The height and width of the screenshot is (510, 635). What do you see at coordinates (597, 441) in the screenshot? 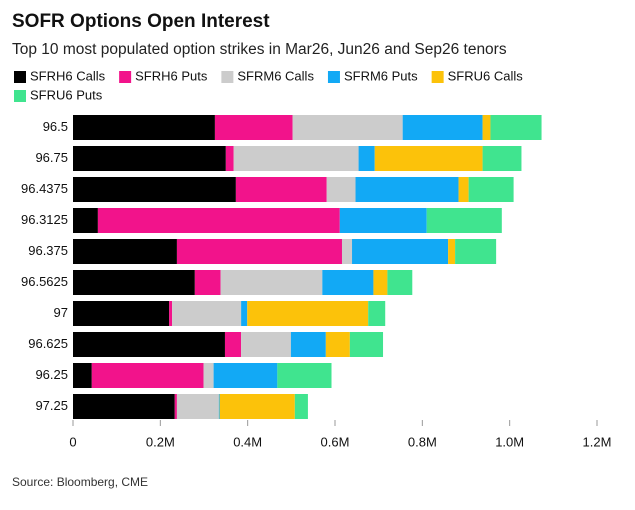
I see `x-tick-label: 1.2M` at bounding box center [597, 441].